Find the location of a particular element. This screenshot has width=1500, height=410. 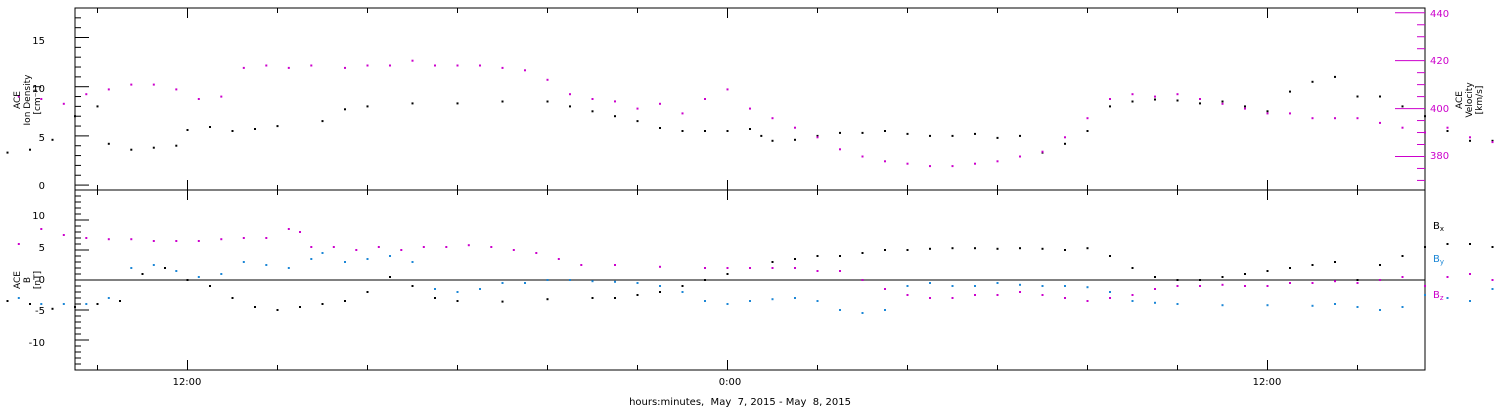

x-tick-label-midnight: 0:00 is located at coordinates (730, 382).